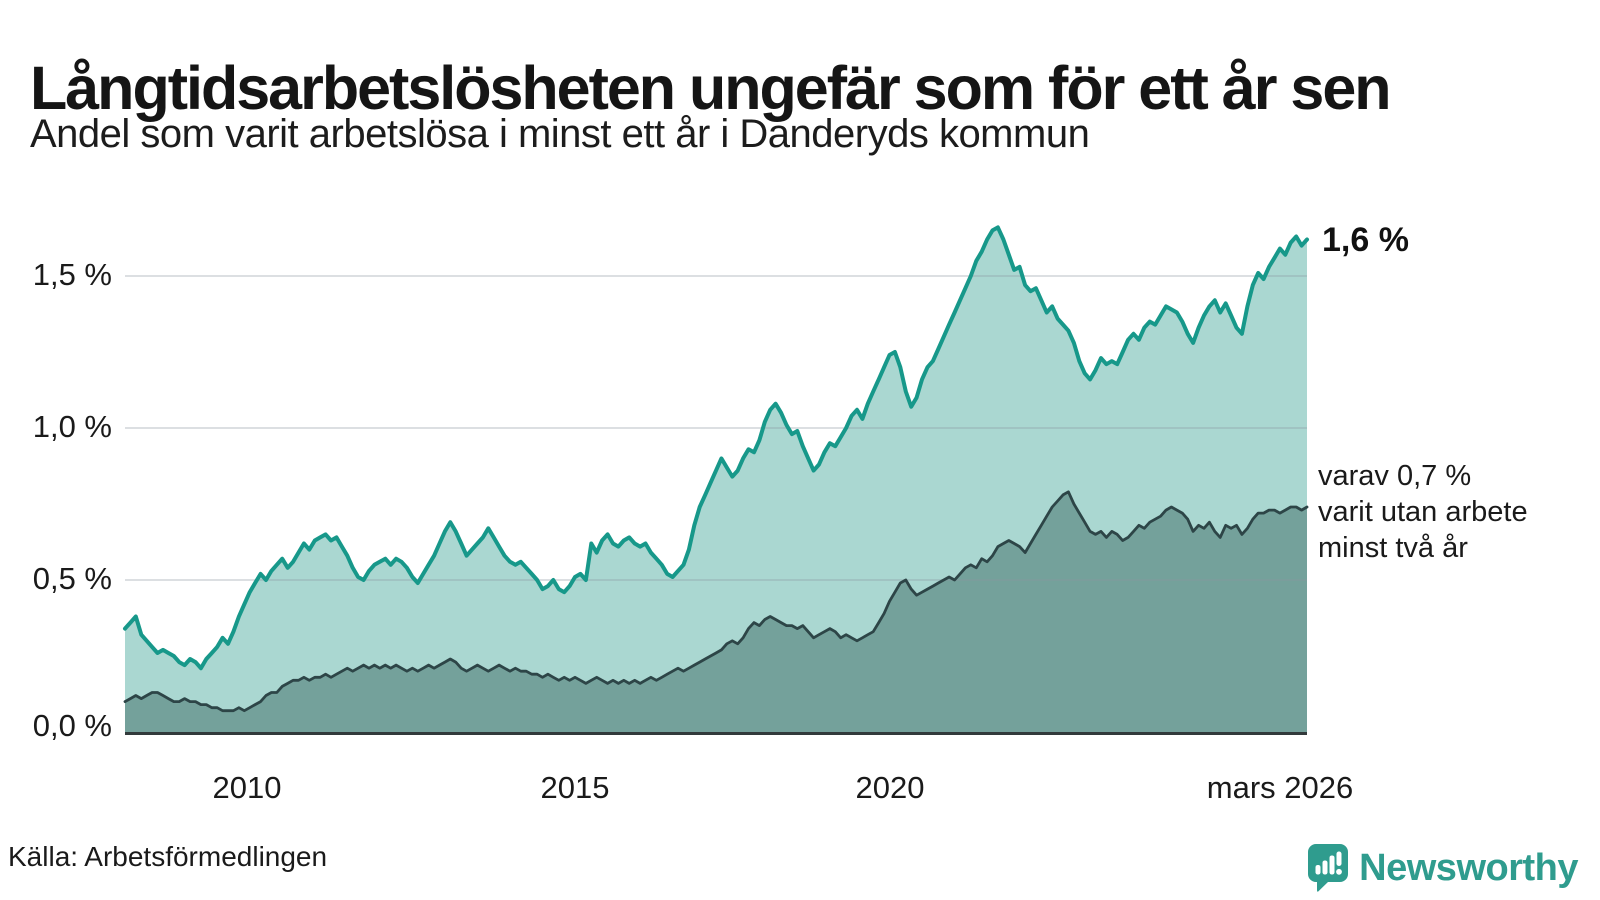 Image resolution: width=1600 pixels, height=900 pixels. I want to click on secondary-annotation-line1: varav 0,7 %, so click(1395, 476).